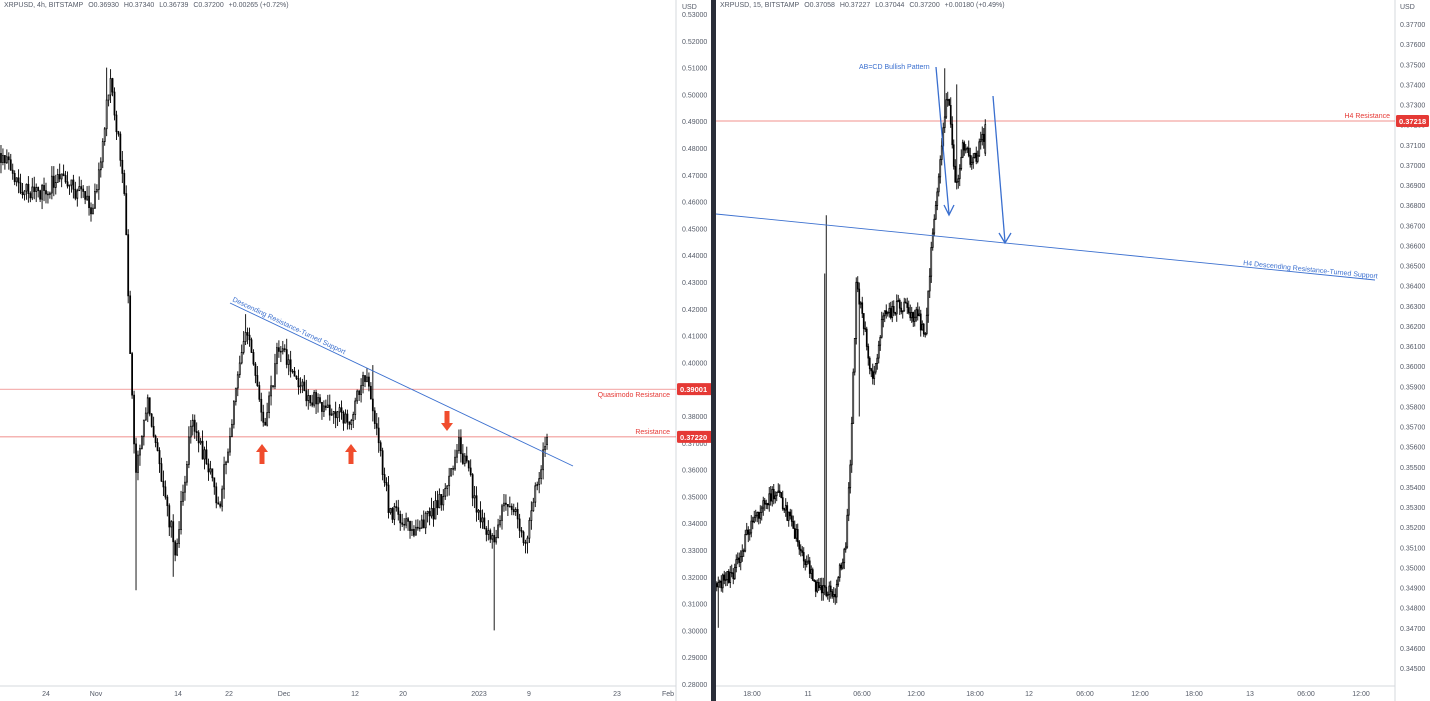 This screenshot has height=701, width=1430. I want to click on left-time-tick: Dec, so click(284, 694).